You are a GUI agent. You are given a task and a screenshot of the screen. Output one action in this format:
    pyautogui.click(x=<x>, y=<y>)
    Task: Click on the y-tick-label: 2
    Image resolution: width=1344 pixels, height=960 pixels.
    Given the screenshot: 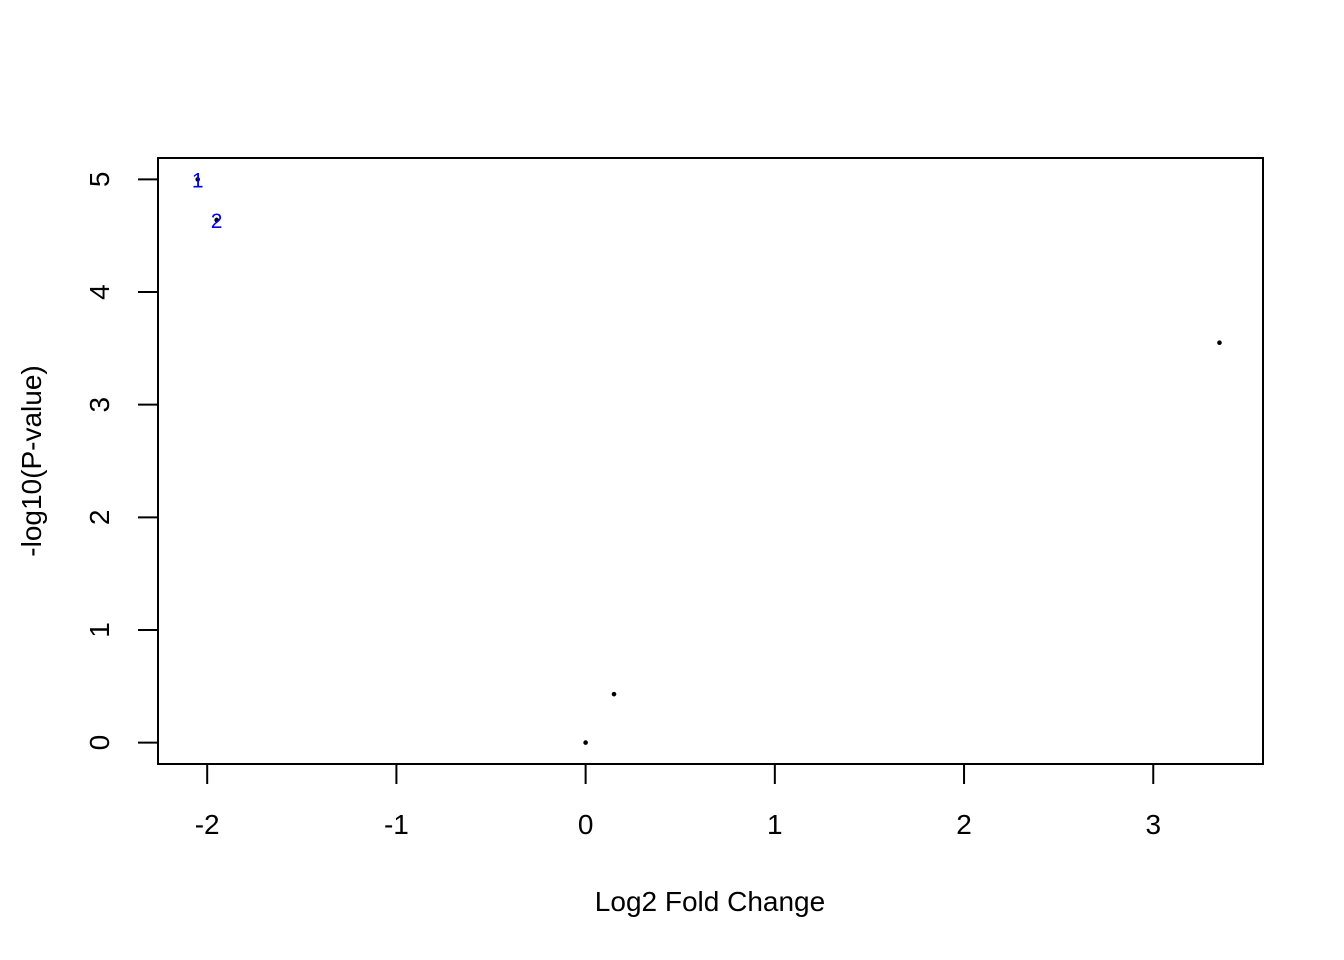 What is the action you would take?
    pyautogui.click(x=99, y=518)
    